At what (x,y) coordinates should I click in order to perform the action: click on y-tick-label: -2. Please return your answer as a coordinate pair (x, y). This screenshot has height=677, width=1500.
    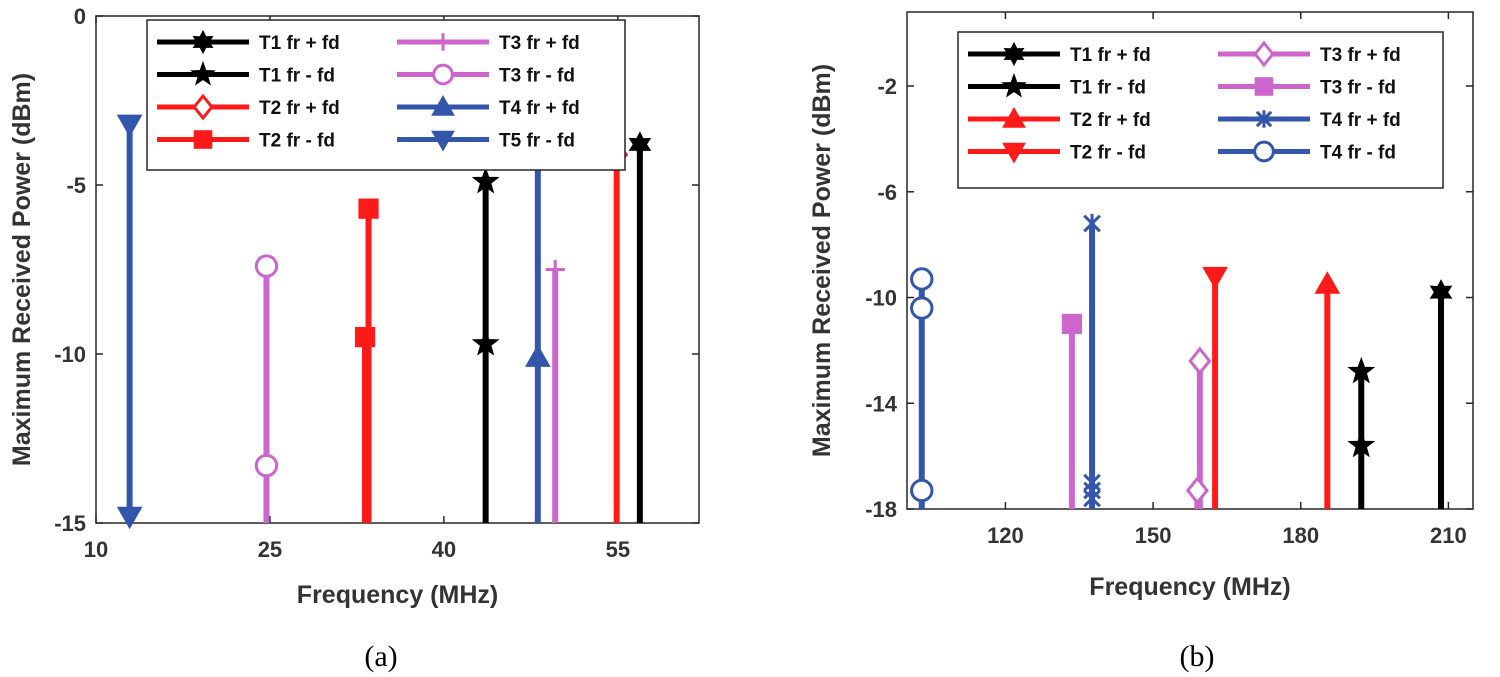
    Looking at the image, I should click on (887, 86).